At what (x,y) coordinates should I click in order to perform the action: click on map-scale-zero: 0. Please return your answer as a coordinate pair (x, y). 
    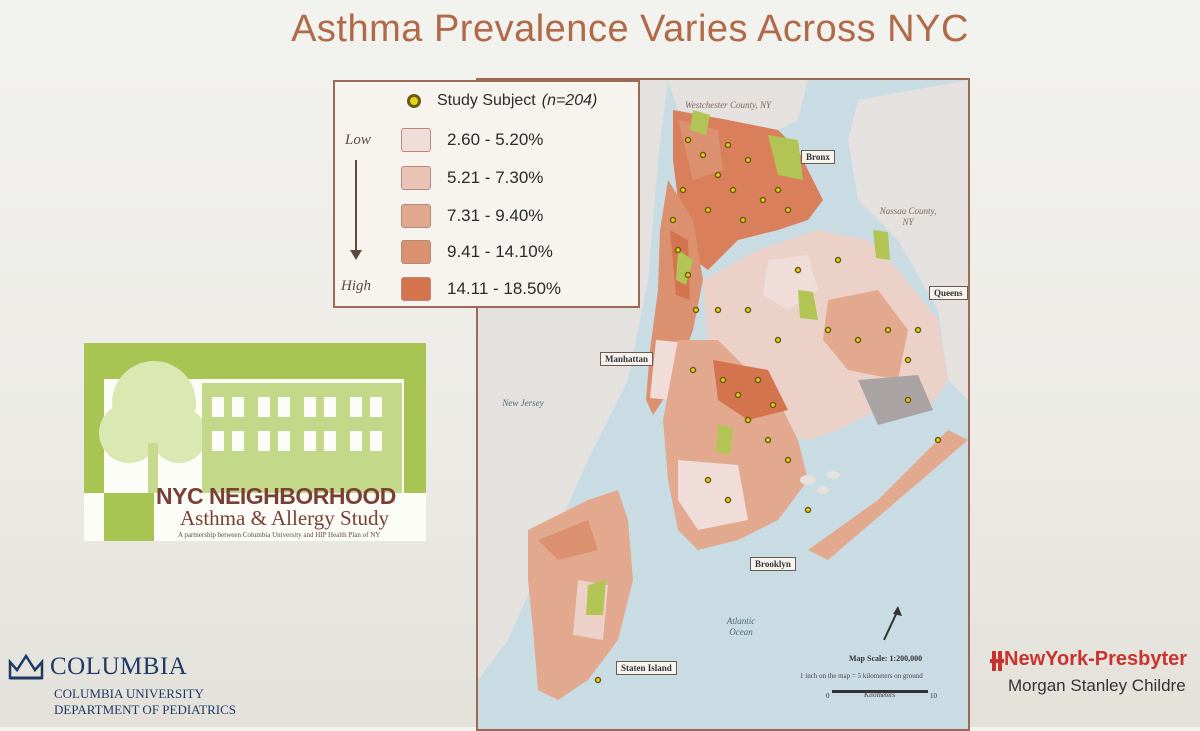
    Looking at the image, I should click on (828, 696).